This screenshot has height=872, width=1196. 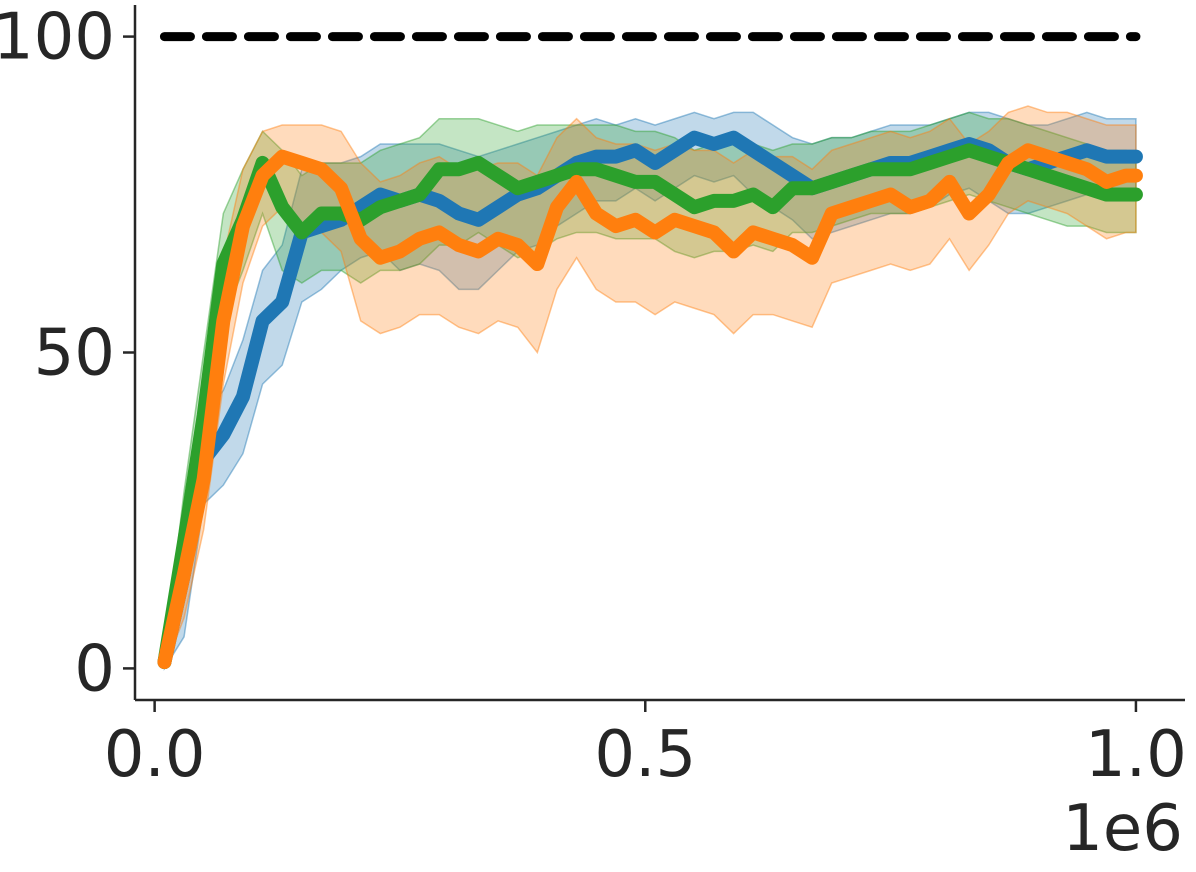 What do you see at coordinates (155, 755) in the screenshot?
I see `x-tick-label: 0.0` at bounding box center [155, 755].